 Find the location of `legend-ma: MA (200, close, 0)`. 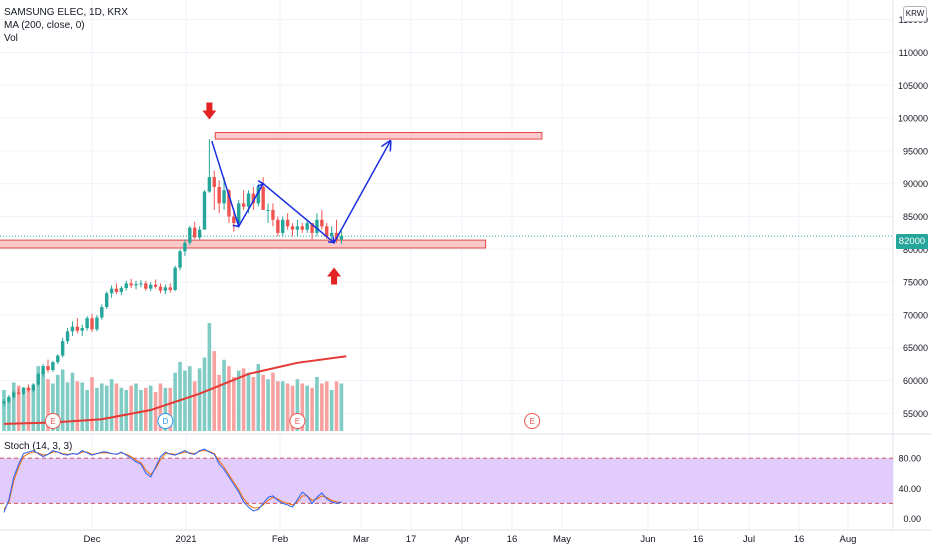

legend-ma: MA (200, close, 0) is located at coordinates (44, 25).